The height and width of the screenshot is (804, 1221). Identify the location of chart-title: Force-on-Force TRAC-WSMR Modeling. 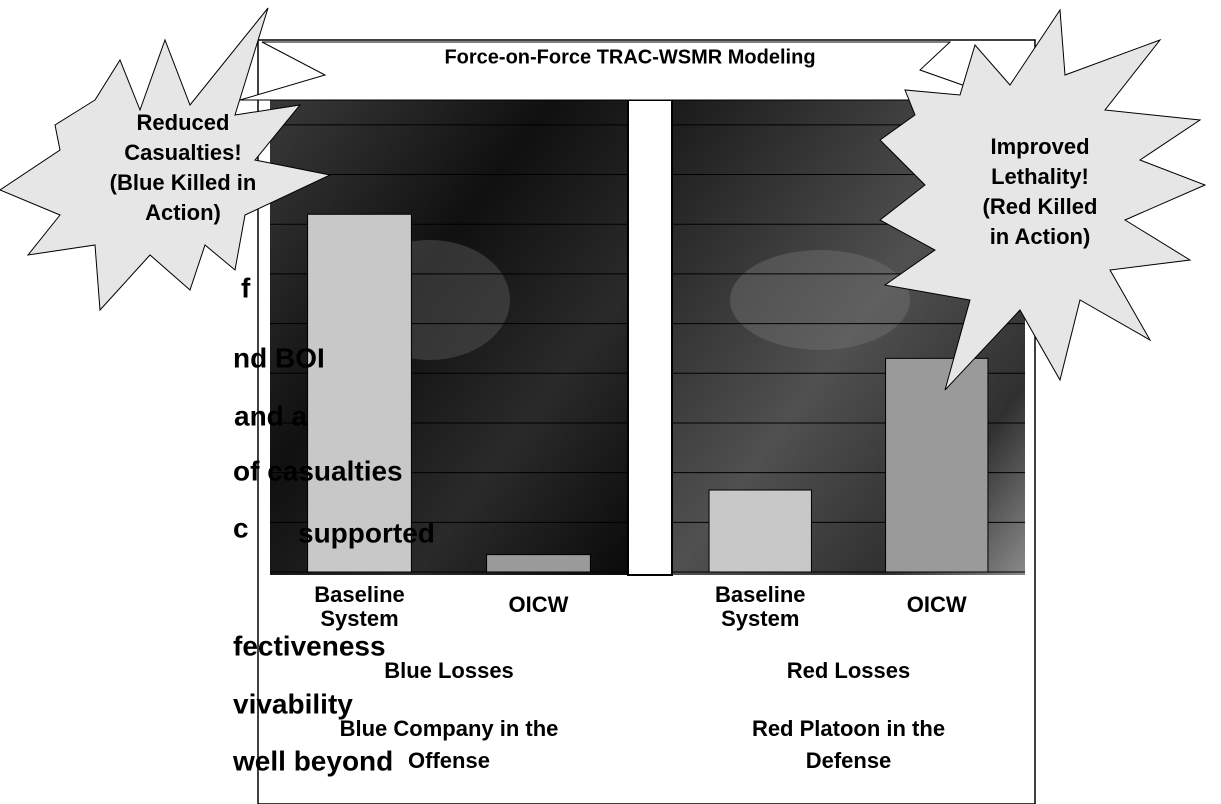
(629, 57).